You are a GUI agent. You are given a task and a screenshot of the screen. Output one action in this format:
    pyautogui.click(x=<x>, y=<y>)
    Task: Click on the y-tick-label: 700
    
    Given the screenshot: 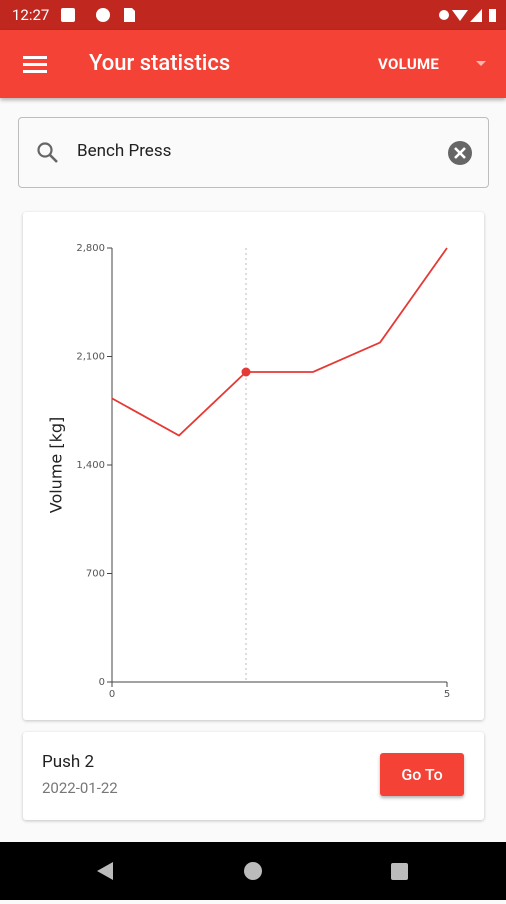 What is the action you would take?
    pyautogui.click(x=95, y=574)
    